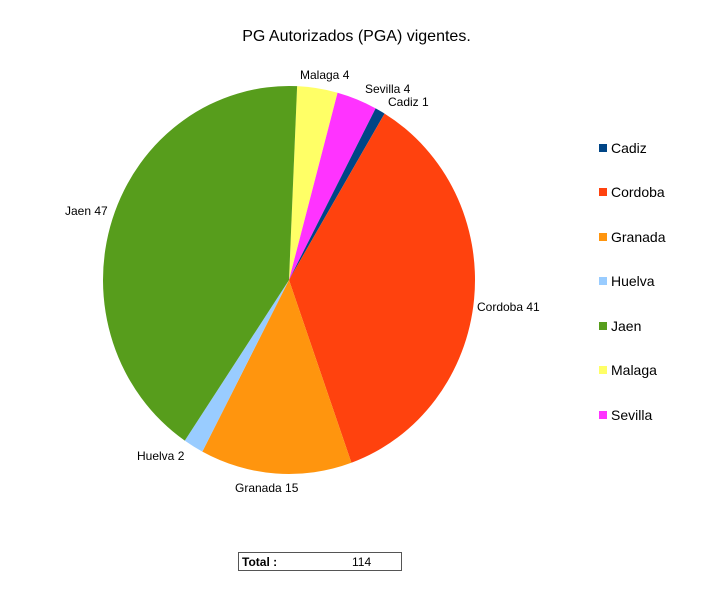  Describe the element at coordinates (362, 562) in the screenshot. I see `total-value: 114` at that location.